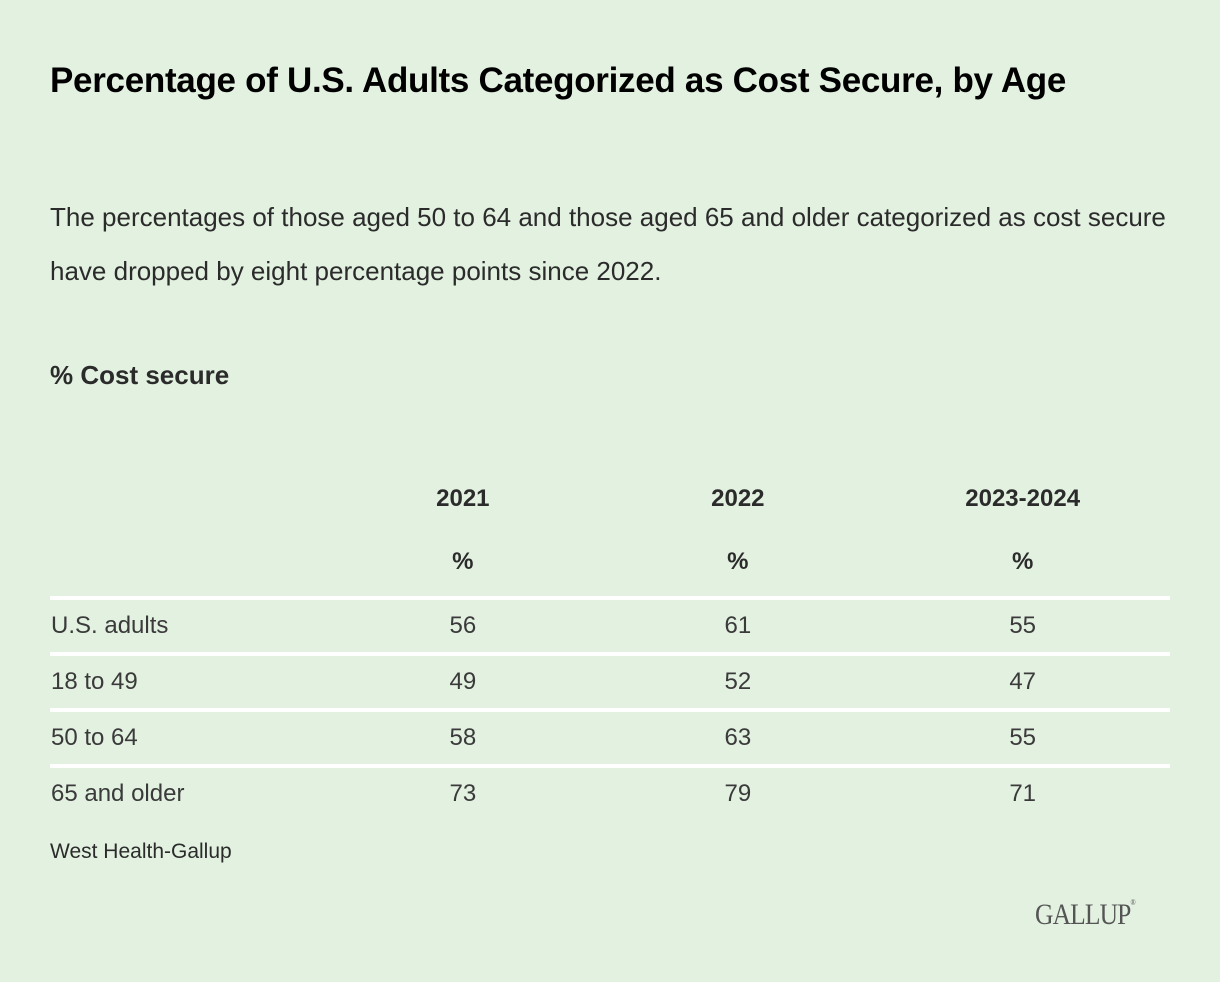 The width and height of the screenshot is (1220, 982). Describe the element at coordinates (1132, 902) in the screenshot. I see `registered-mark-icon: ®` at that location.